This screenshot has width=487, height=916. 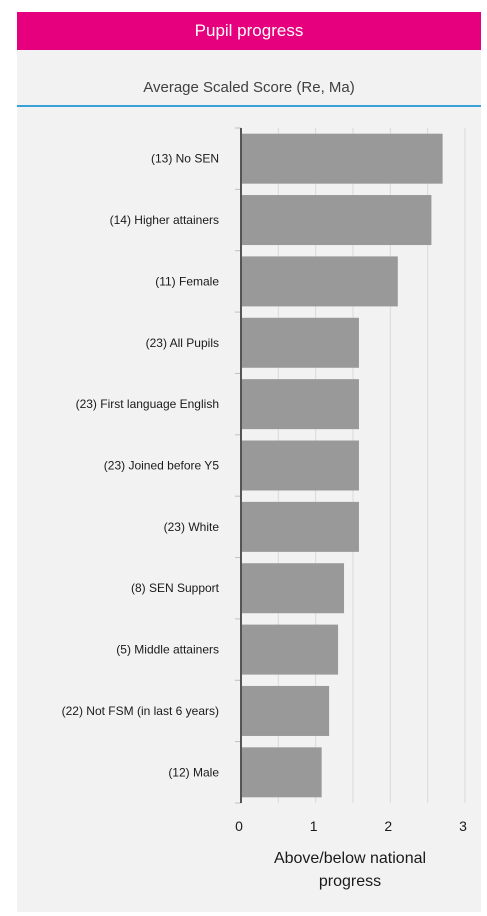 I want to click on category-label: (8) SEN Support, so click(x=175, y=588).